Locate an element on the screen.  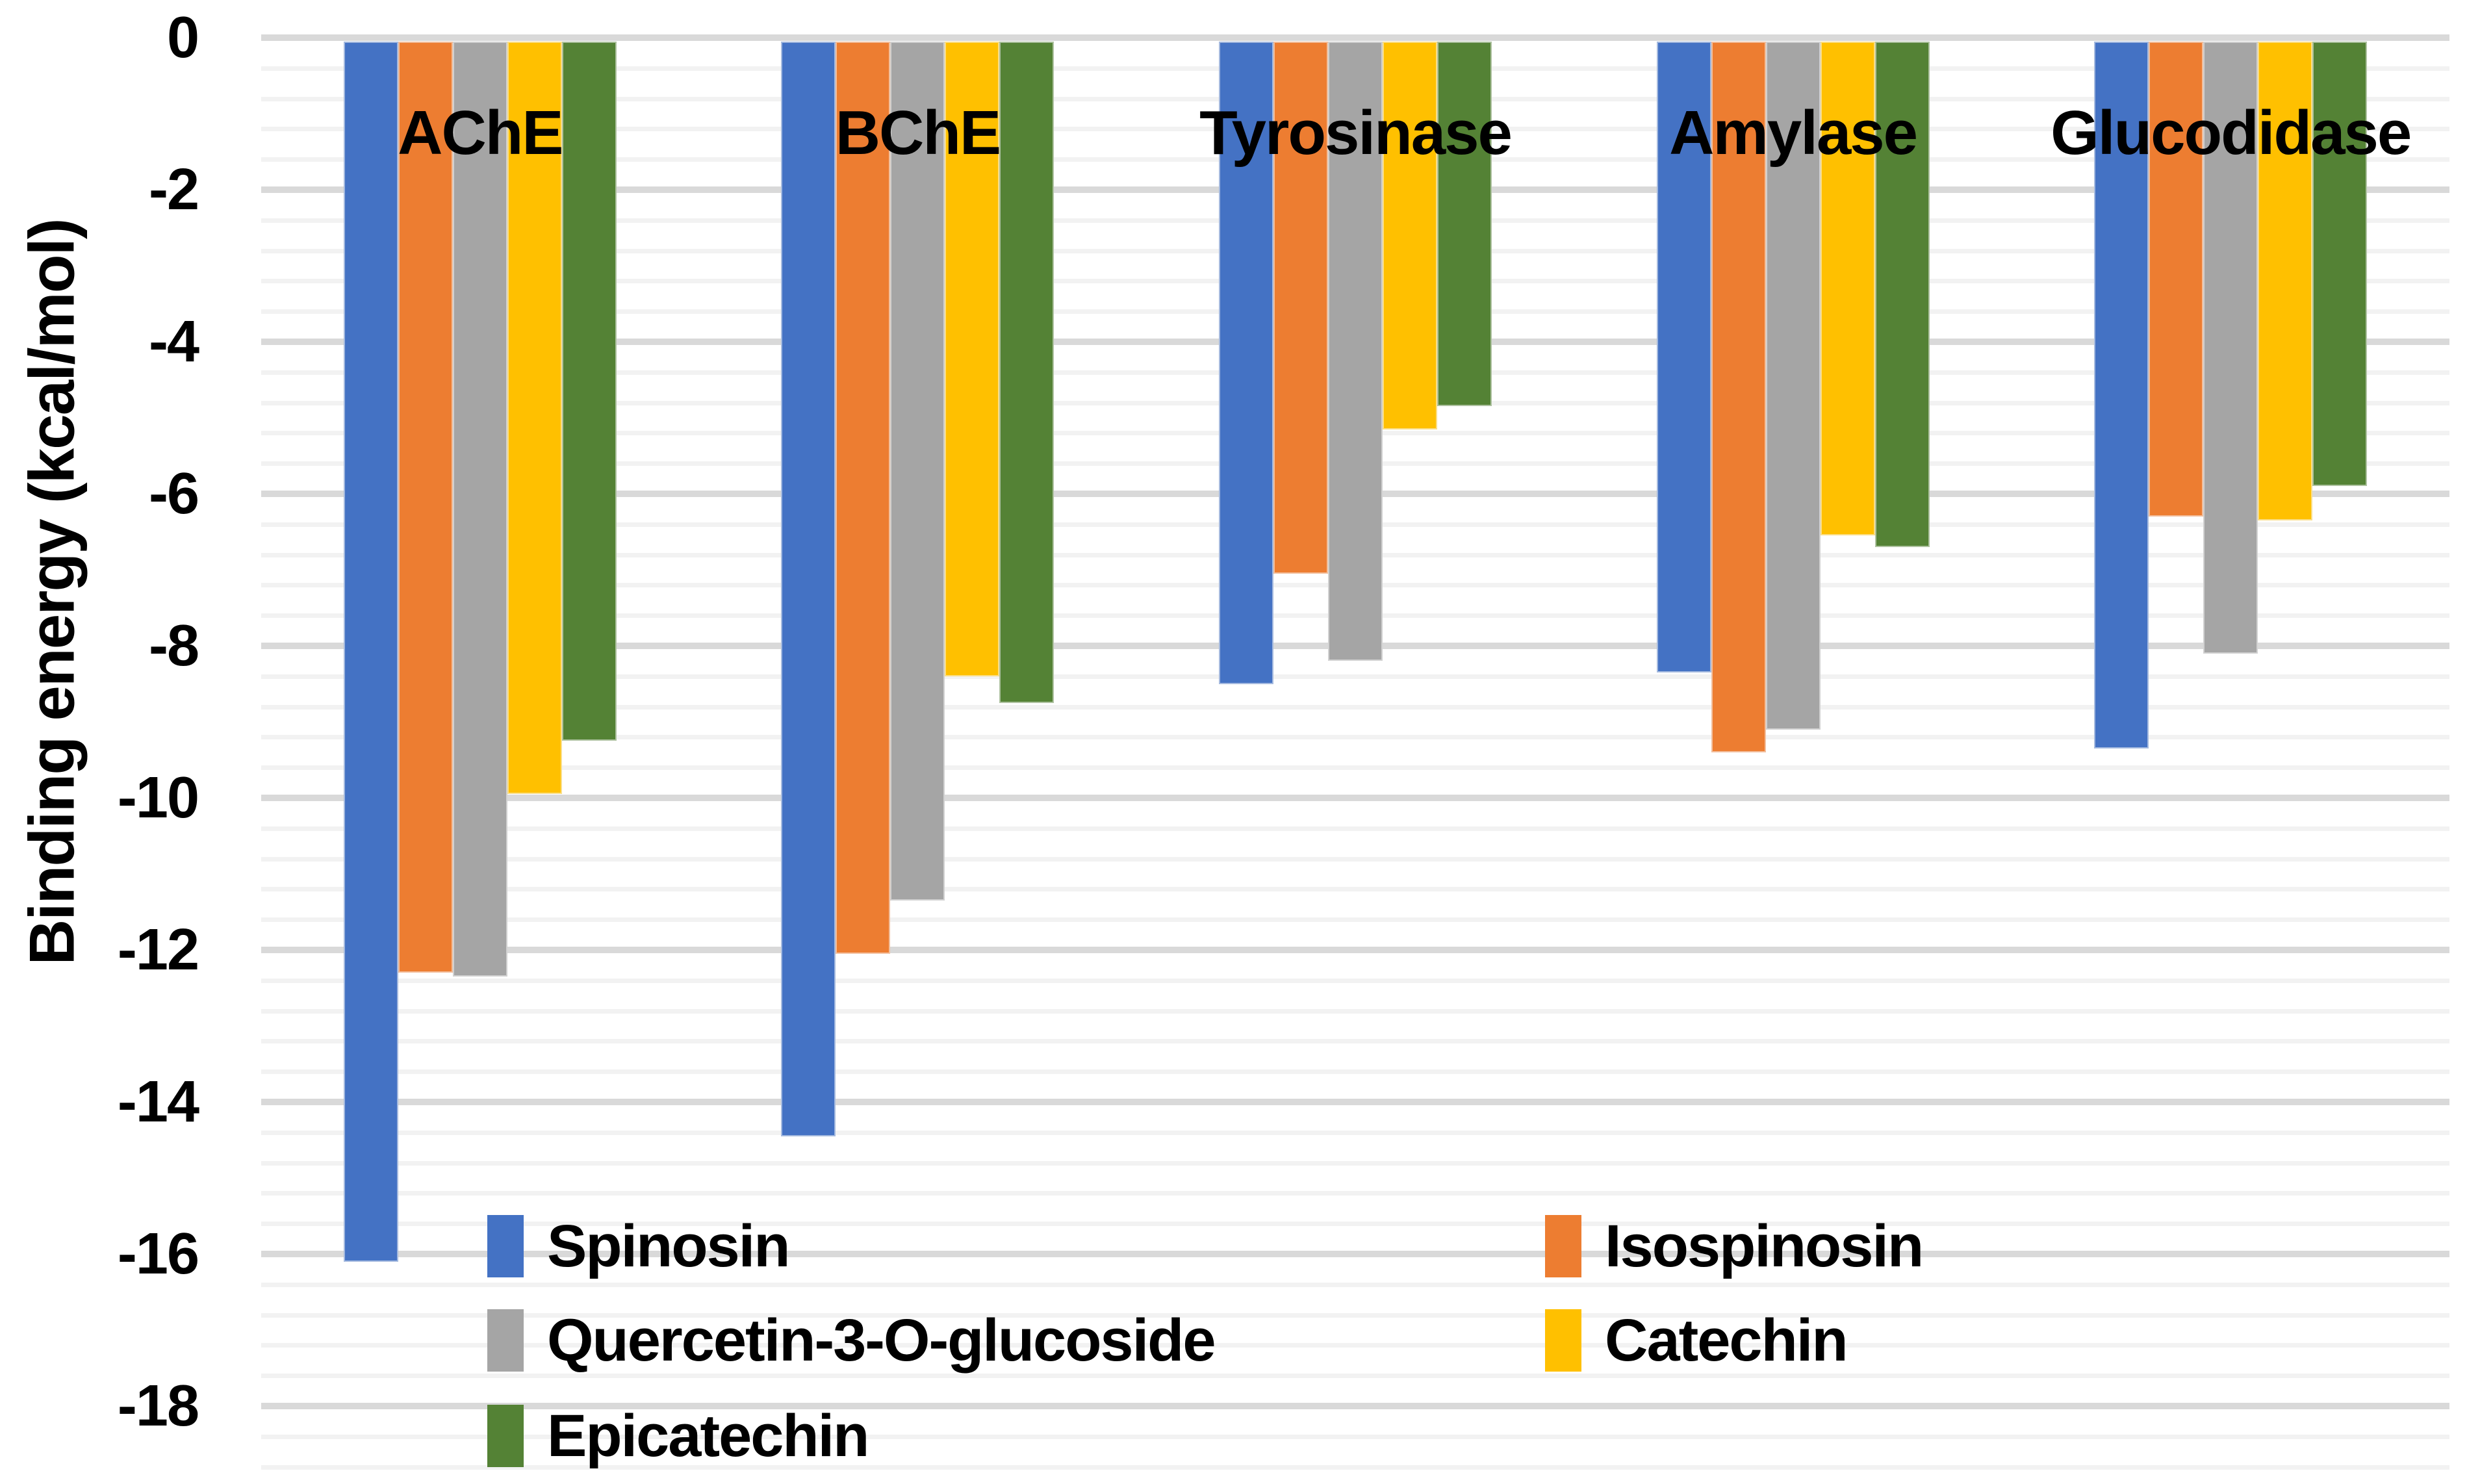
y-tick-label: 0 is located at coordinates (182, 38).